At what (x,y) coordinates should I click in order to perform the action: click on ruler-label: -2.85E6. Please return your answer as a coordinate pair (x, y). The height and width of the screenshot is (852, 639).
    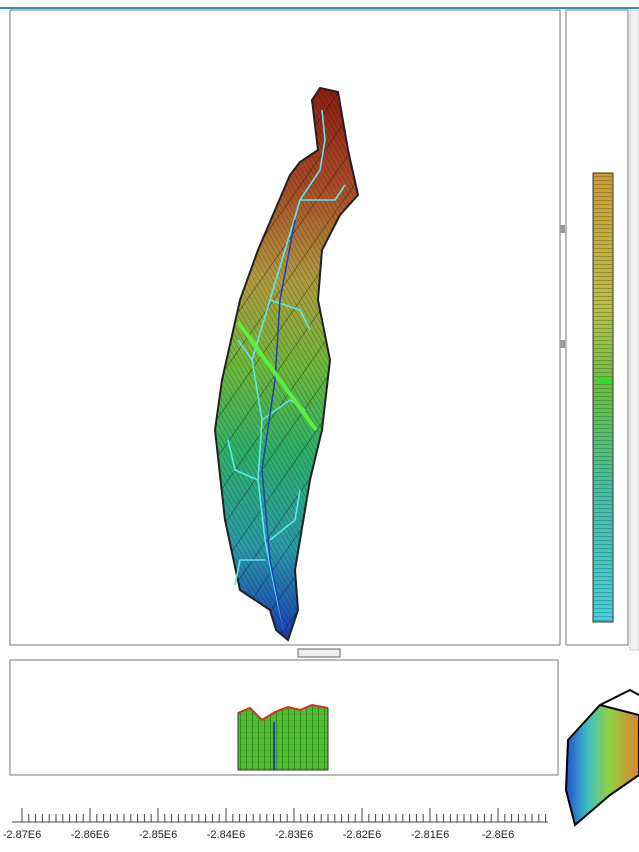
    Looking at the image, I should click on (158, 835).